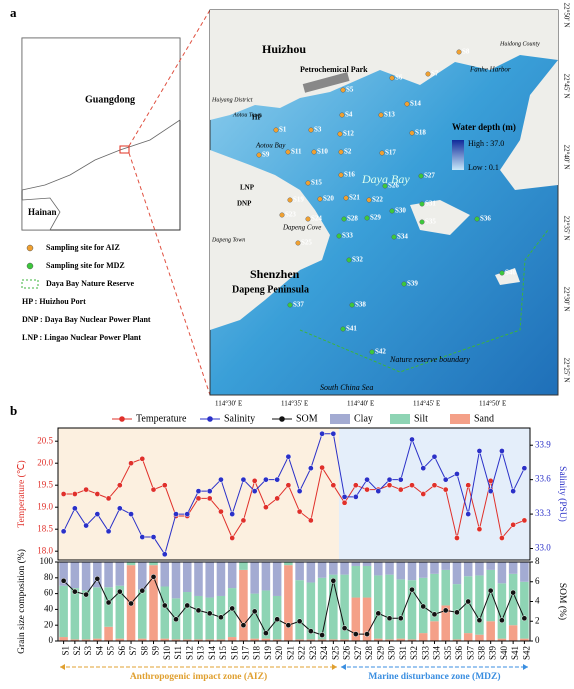 The height and width of the screenshot is (689, 574). I want to click on y-tick-label: 60, so click(49, 593).